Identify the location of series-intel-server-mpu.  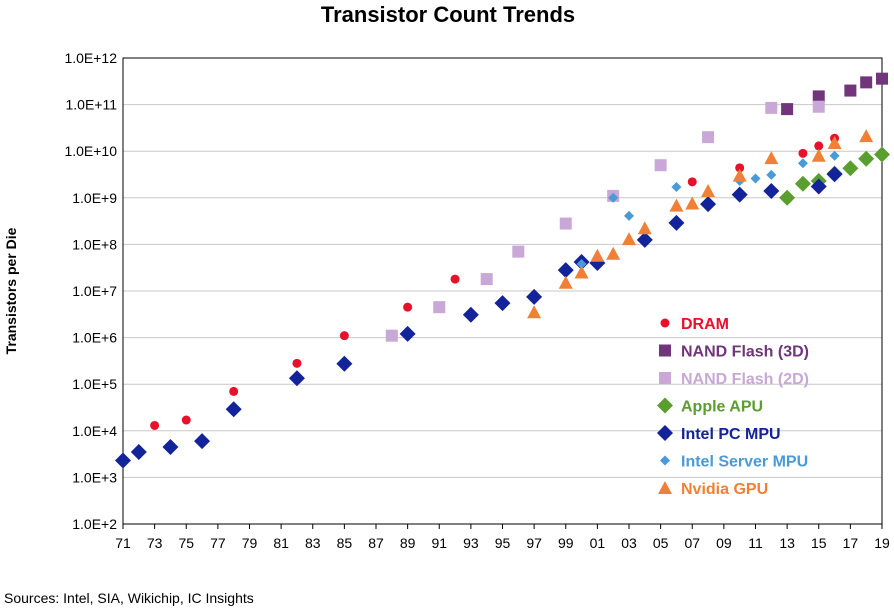
(708, 209).